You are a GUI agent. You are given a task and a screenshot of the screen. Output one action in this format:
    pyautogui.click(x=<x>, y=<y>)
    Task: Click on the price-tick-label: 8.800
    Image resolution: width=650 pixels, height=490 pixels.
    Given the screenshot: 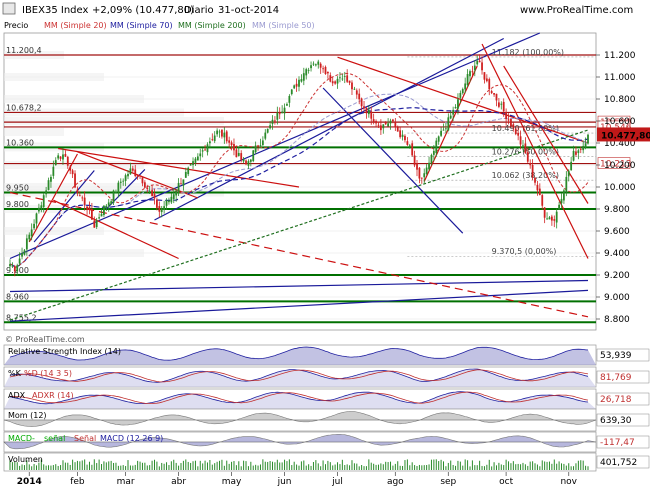 What is the action you would take?
    pyautogui.click(x=617, y=320)
    